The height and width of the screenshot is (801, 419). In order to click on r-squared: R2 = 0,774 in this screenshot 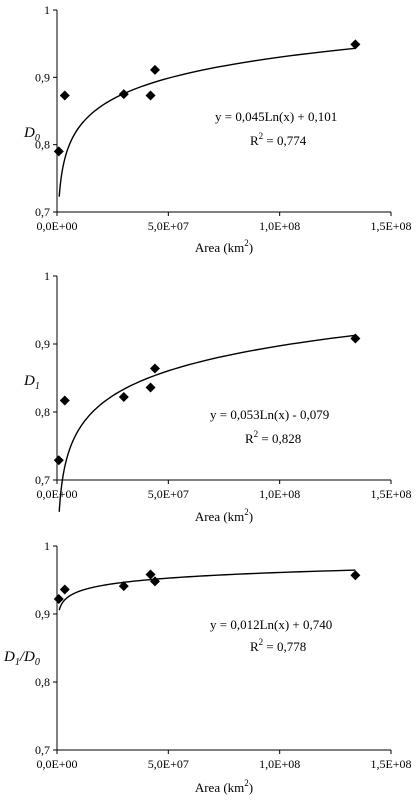, I will do `click(278, 139)`.